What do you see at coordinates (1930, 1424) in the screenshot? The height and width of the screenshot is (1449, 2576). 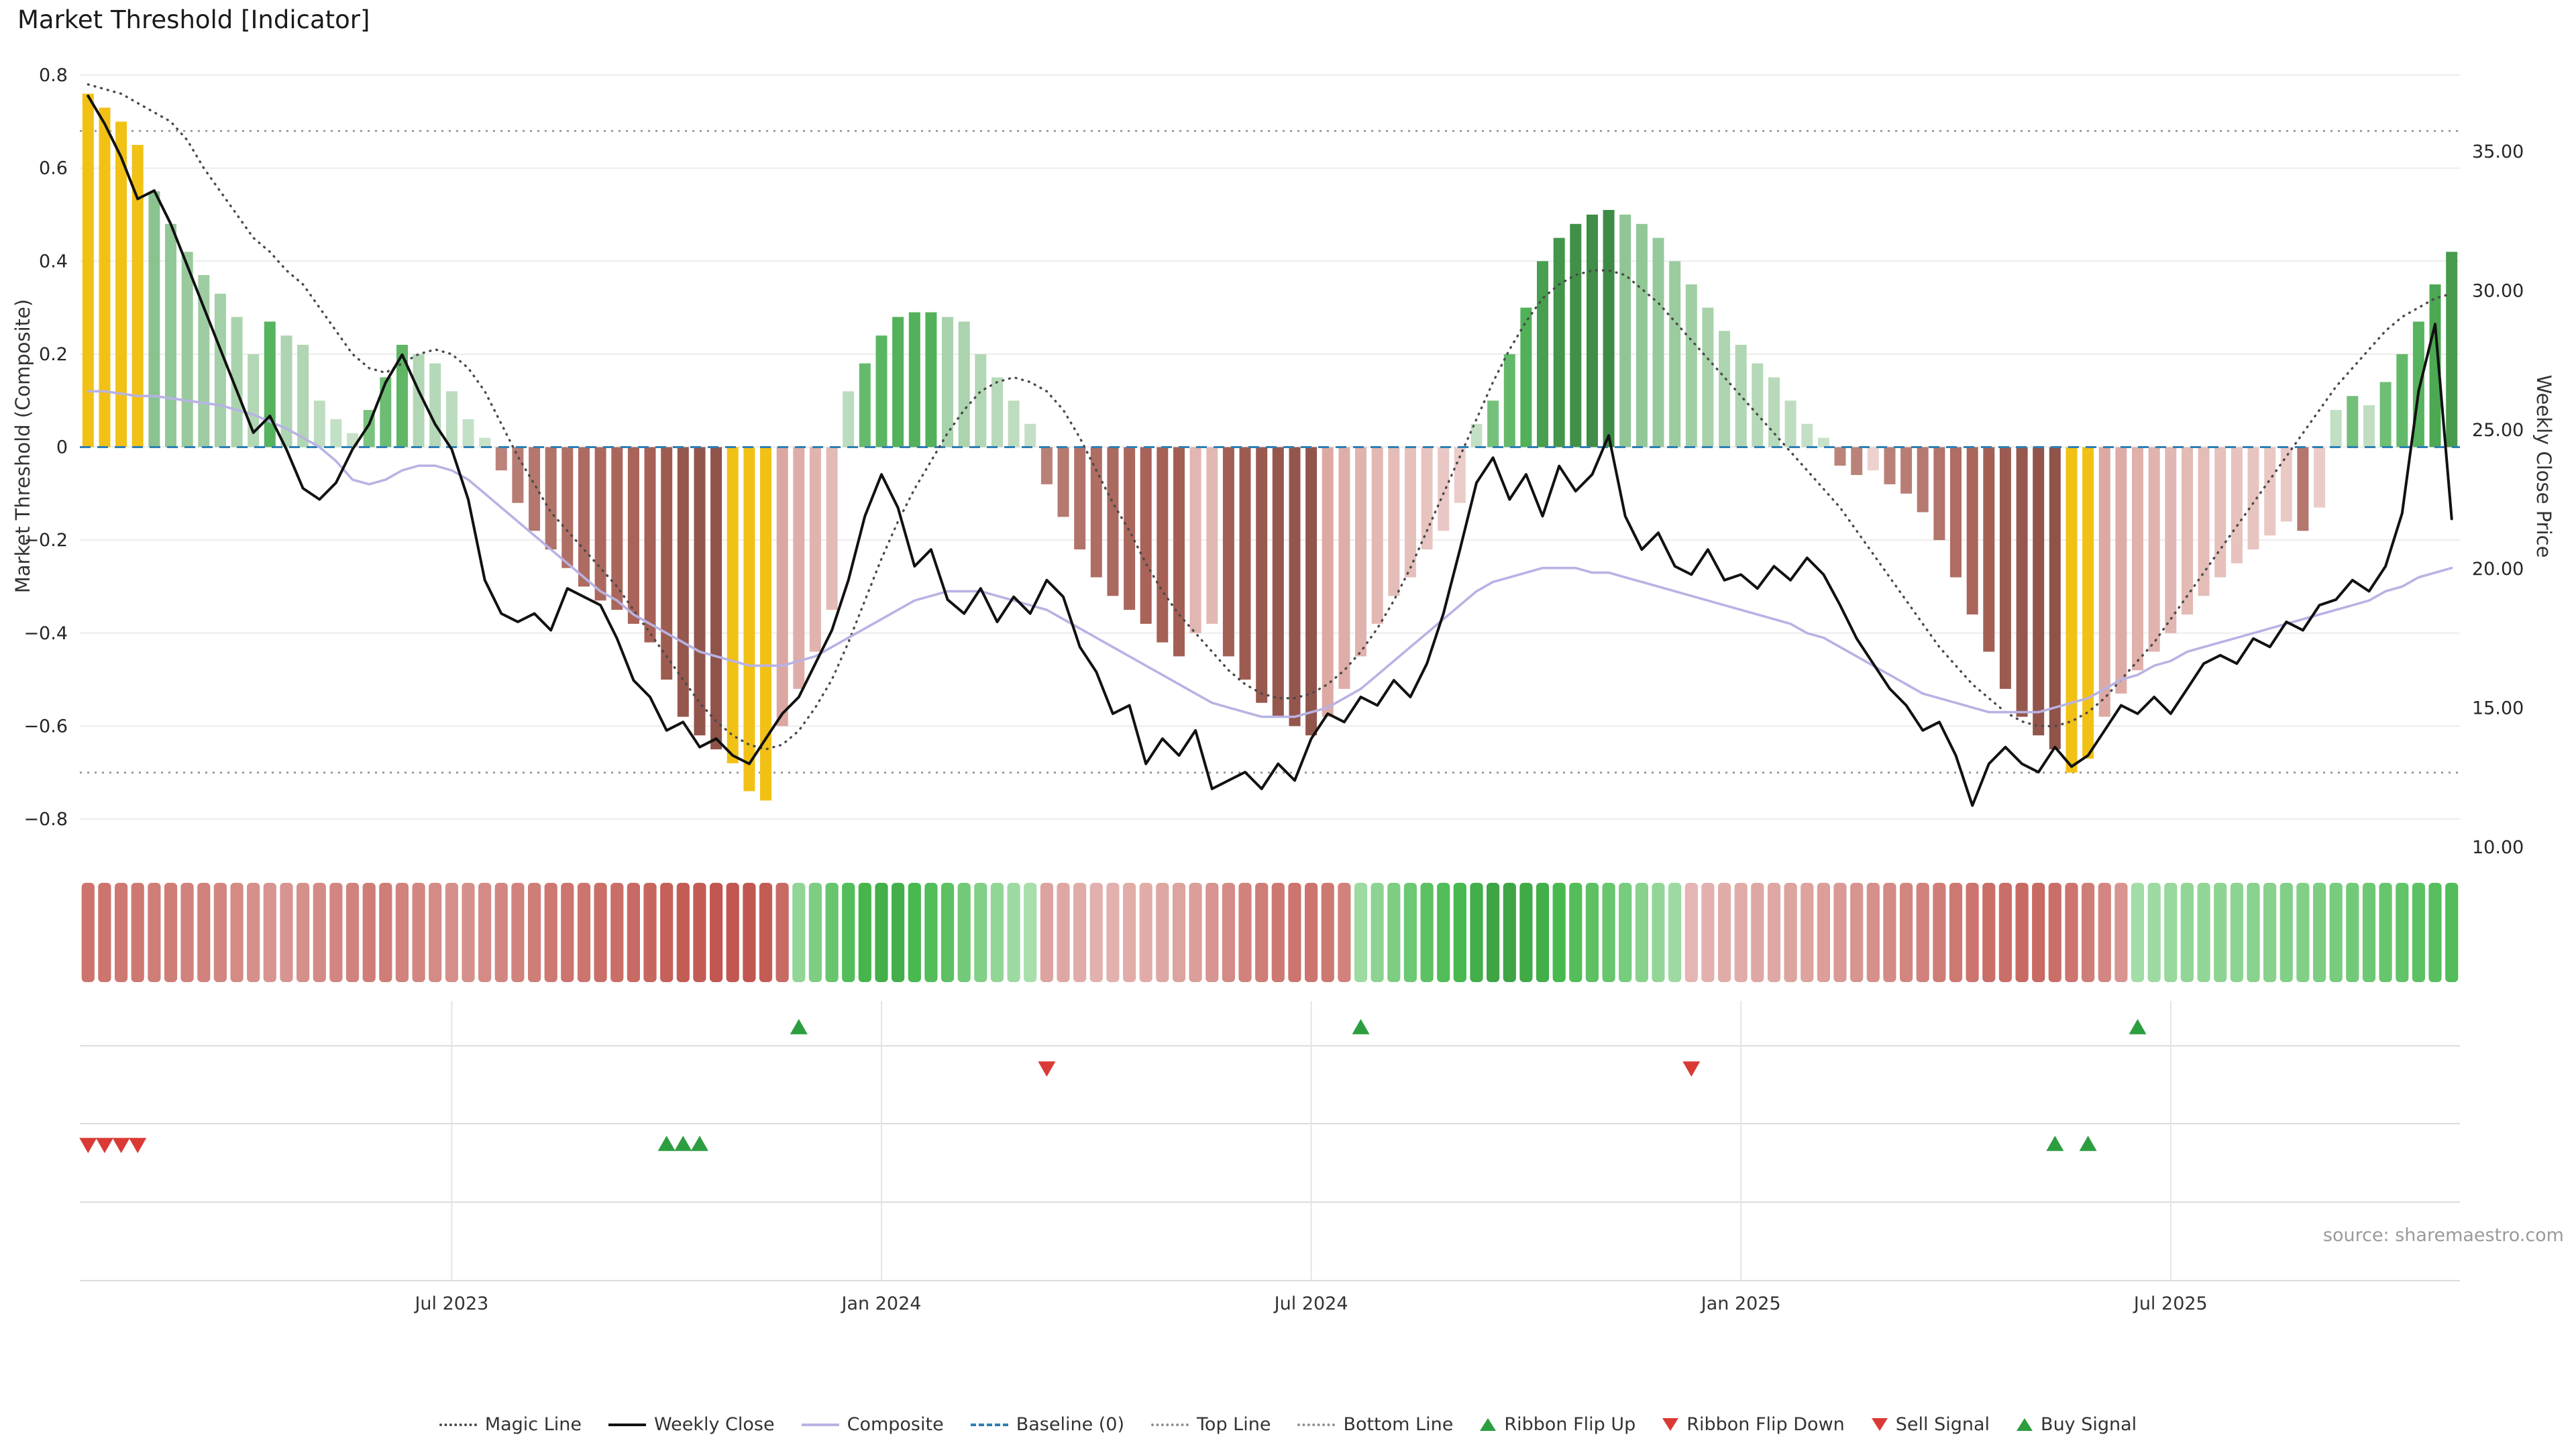 I see `legend-item-sell-signal: Sell Signal` at bounding box center [1930, 1424].